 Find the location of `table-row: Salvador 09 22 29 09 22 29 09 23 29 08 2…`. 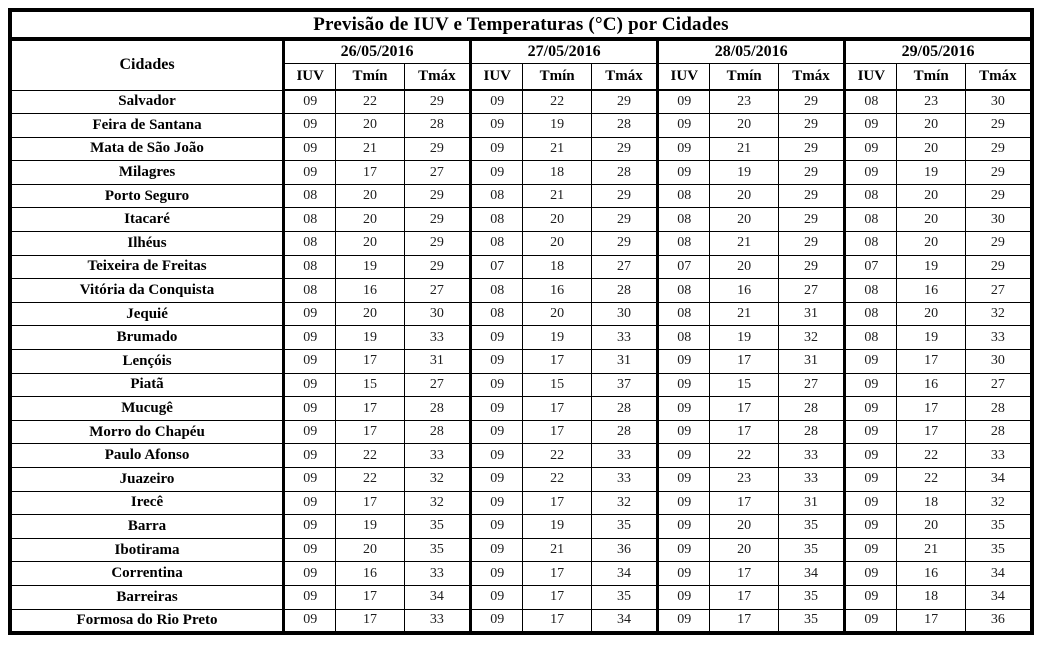

table-row: Salvador 09 22 29 09 22 29 09 23 29 08 2… is located at coordinates (521, 102).